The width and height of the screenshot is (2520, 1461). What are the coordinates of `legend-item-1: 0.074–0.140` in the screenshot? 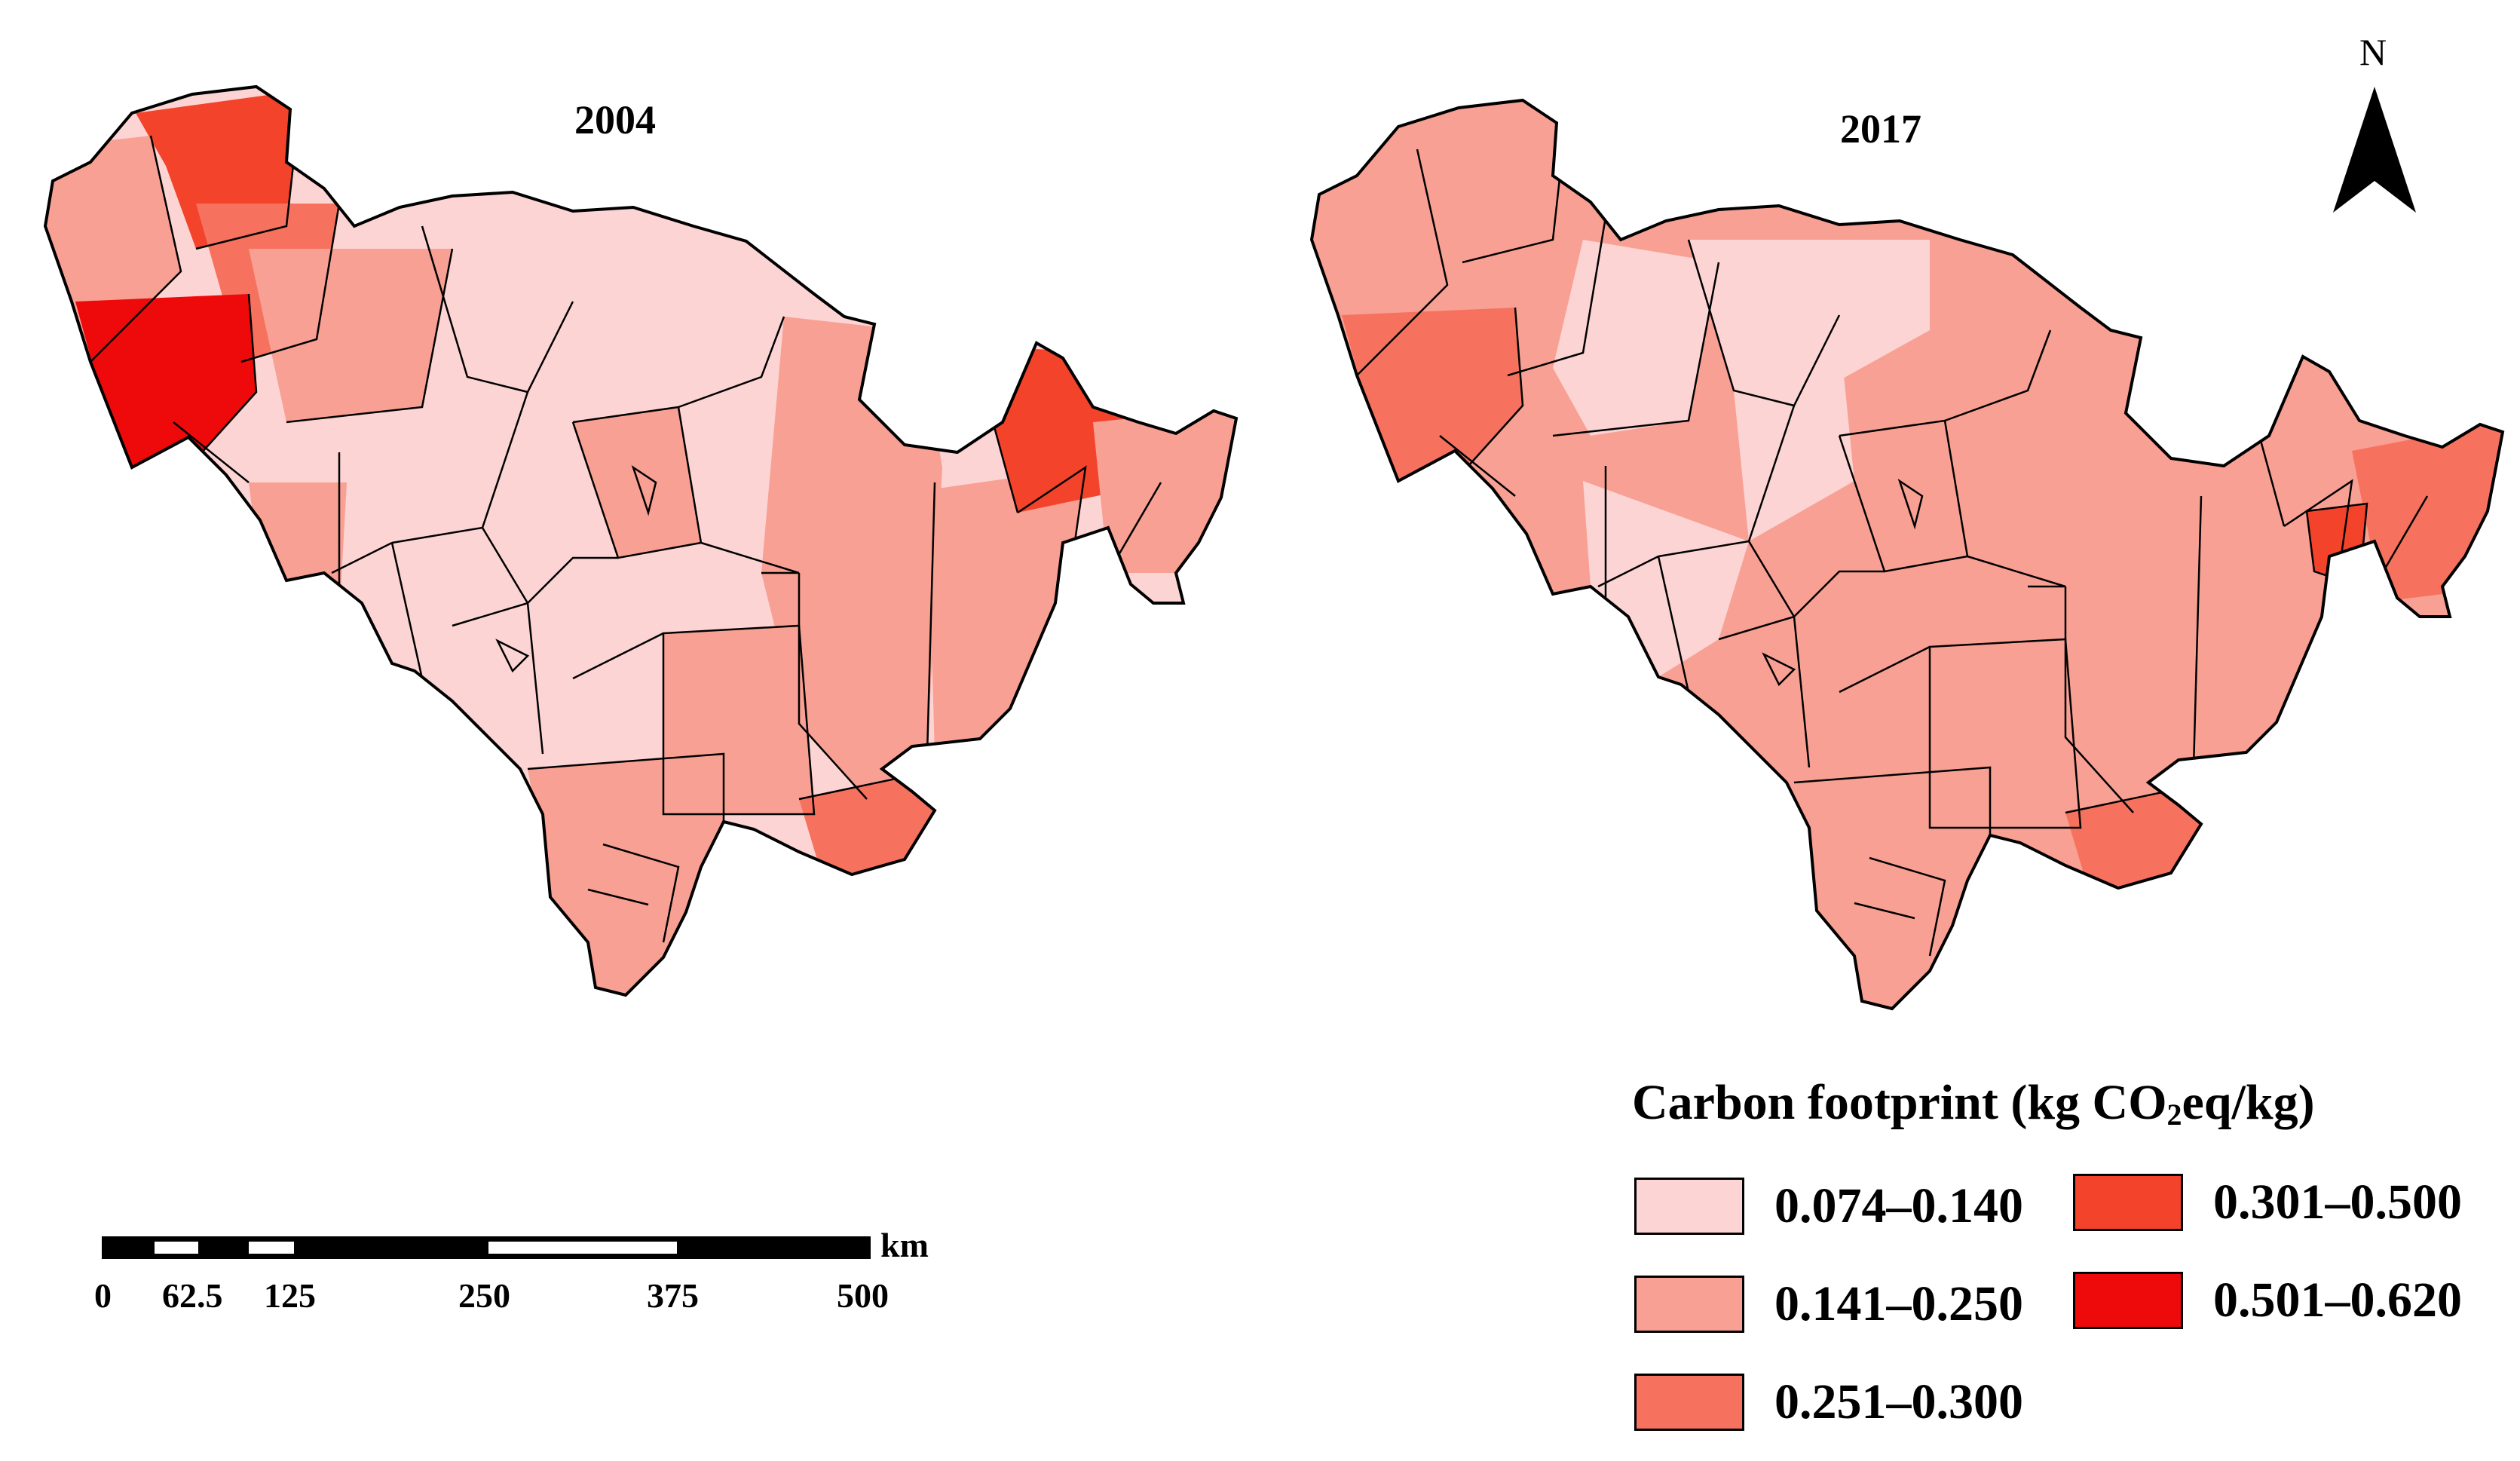 It's located at (1828, 1207).